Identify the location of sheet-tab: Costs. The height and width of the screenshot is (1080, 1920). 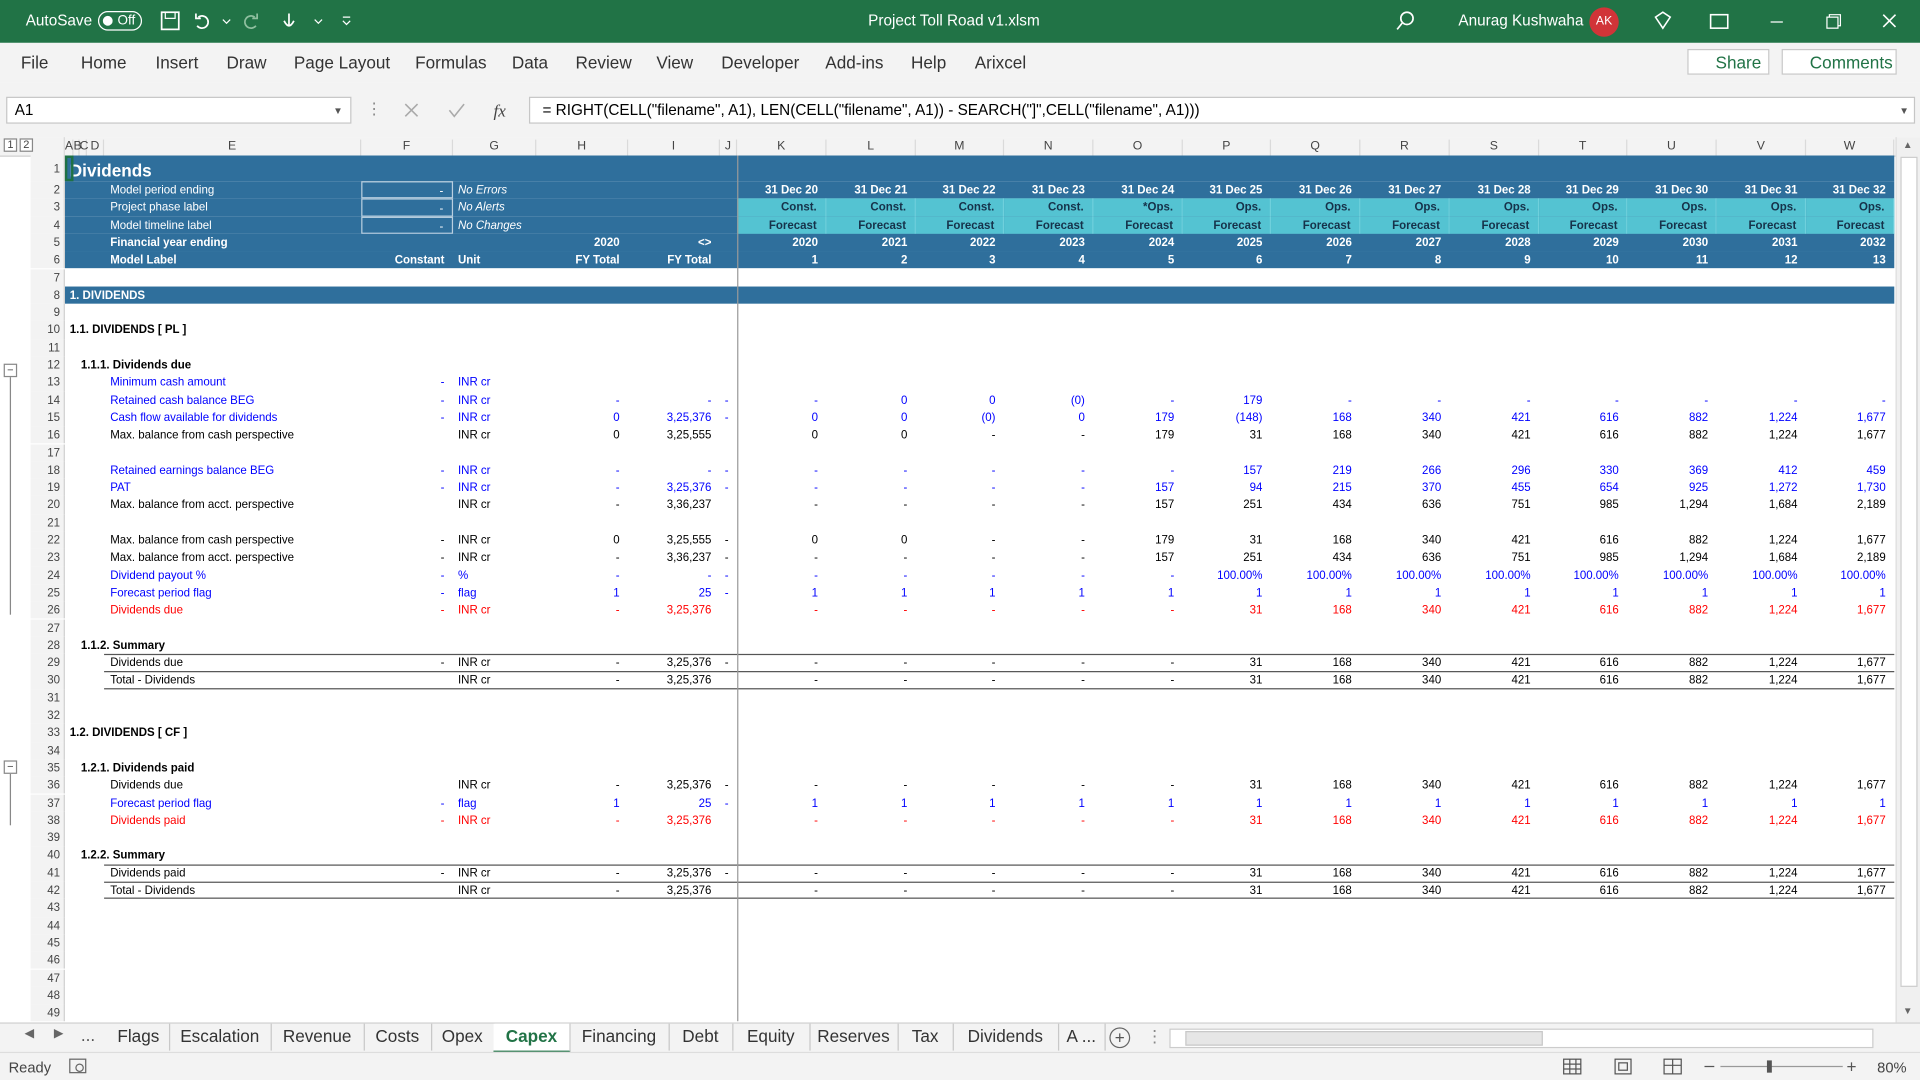
(398, 1037).